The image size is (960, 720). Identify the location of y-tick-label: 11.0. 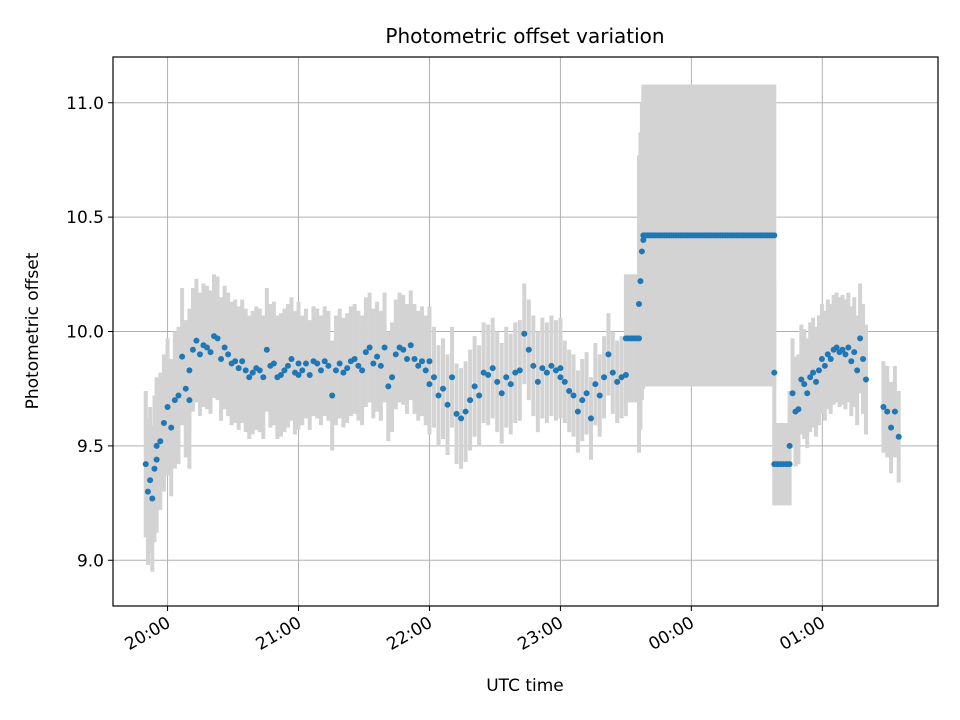
(85, 104).